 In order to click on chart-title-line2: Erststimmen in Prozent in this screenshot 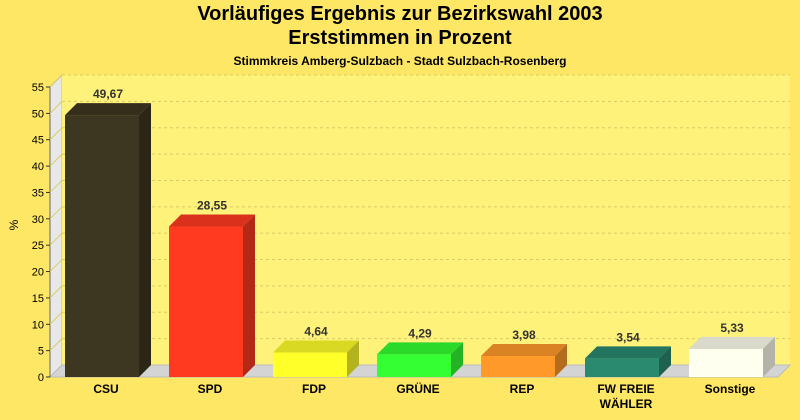, I will do `click(400, 38)`.